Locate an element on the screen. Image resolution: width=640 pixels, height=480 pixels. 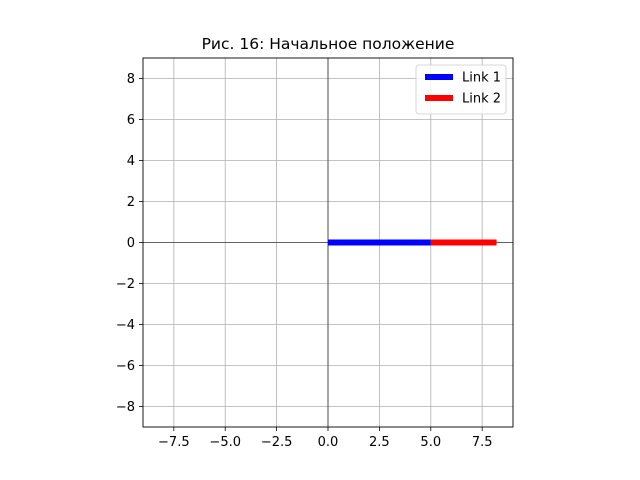
y-tick-label: −6 is located at coordinates (125, 366).